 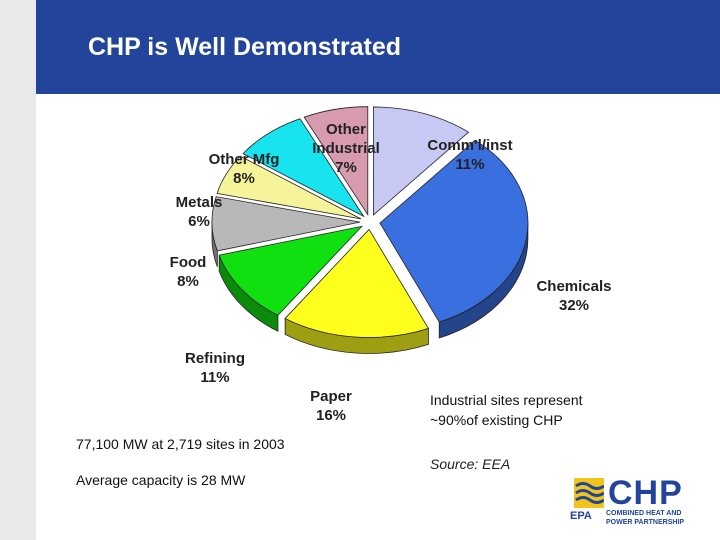 I want to click on slice-percent: 16%, so click(x=331, y=415).